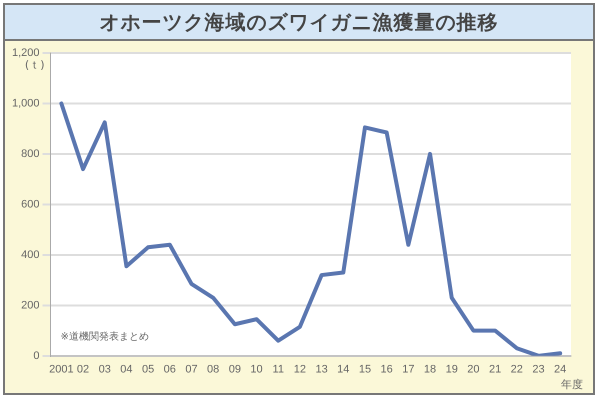 The height and width of the screenshot is (400, 600). Describe the element at coordinates (26, 53) in the screenshot. I see `y-tick-label: 1,200` at that location.